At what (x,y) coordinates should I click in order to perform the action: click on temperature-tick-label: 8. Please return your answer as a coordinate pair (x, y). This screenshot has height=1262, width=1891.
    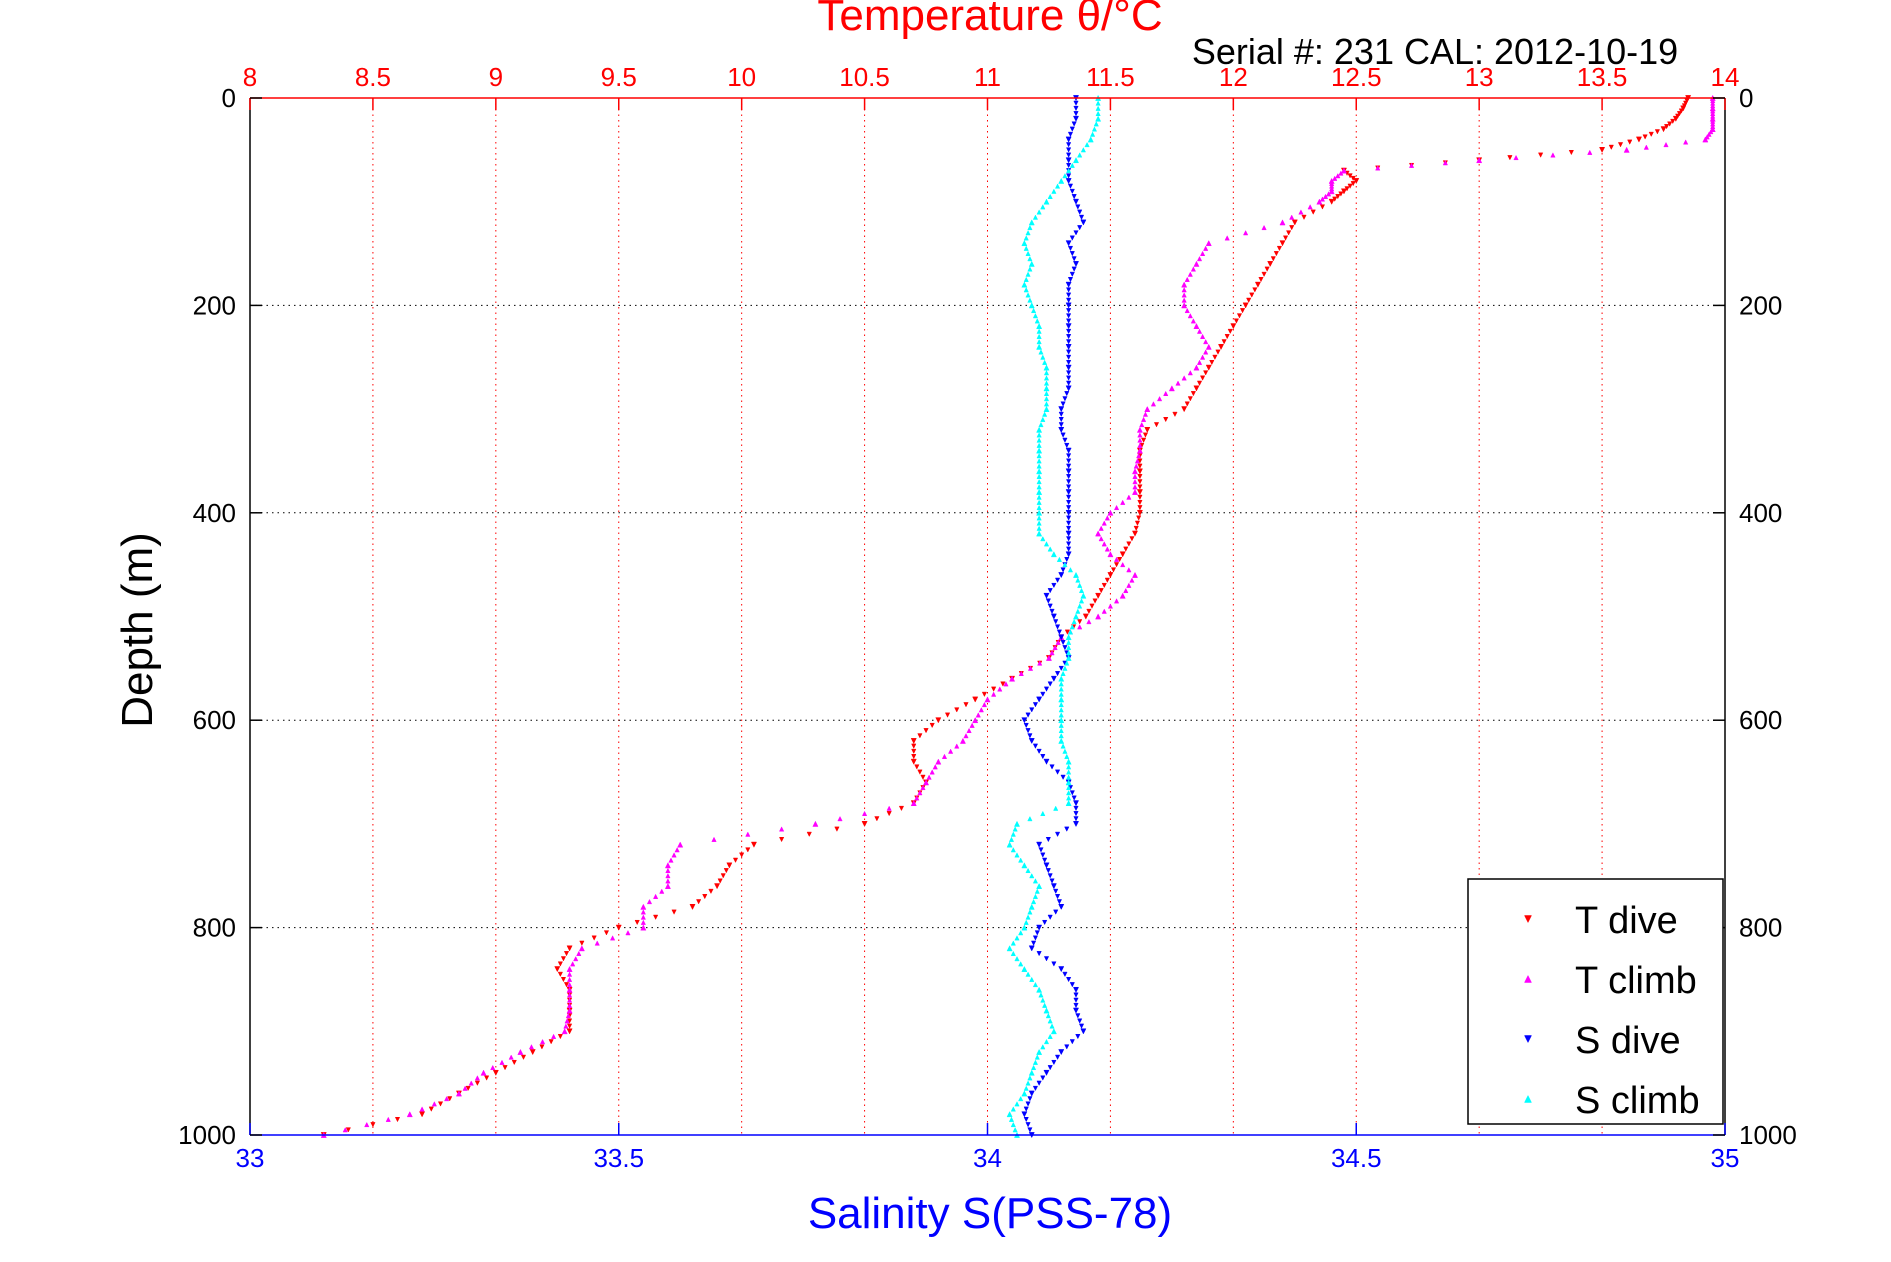
    Looking at the image, I should click on (250, 77).